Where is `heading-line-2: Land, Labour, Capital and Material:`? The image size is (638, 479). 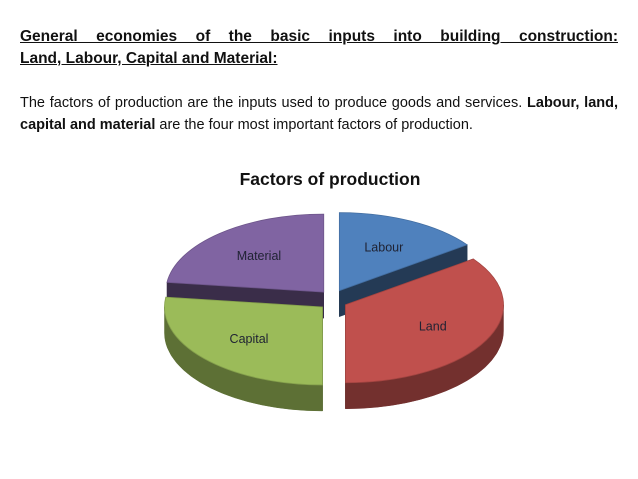
heading-line-2: Land, Labour, Capital and Material: is located at coordinates (149, 58).